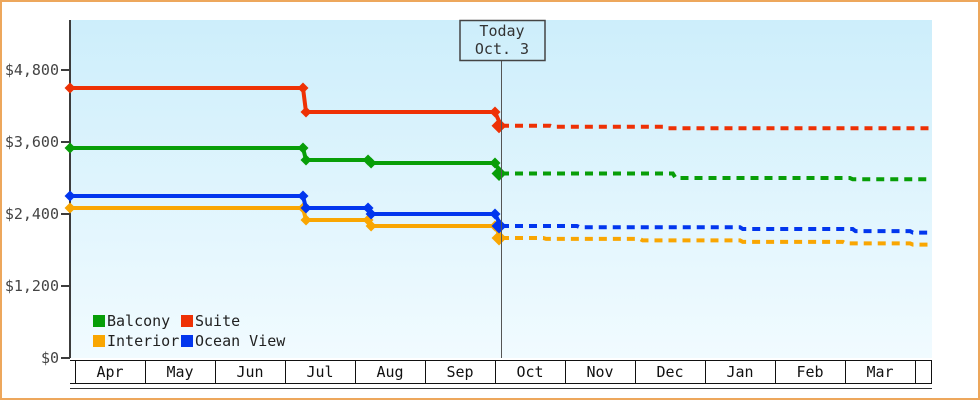  I want to click on y-axis-label: $0, so click(50, 358).